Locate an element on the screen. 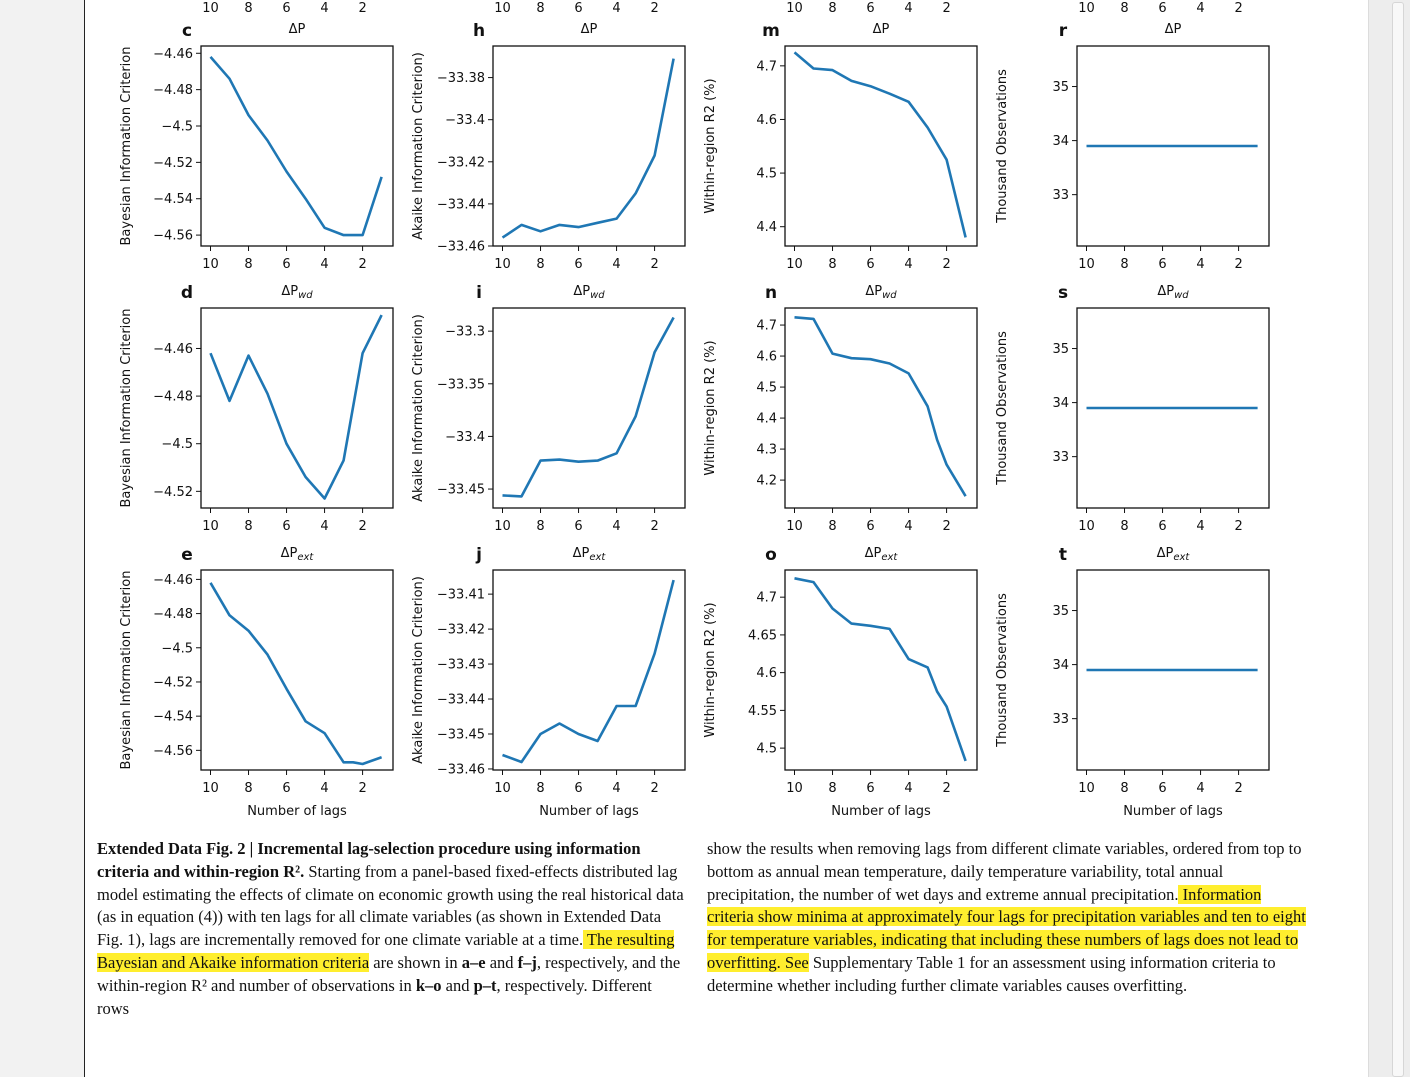 This screenshot has width=1410, height=1077. y-tick-label: 35 is located at coordinates (1060, 349).